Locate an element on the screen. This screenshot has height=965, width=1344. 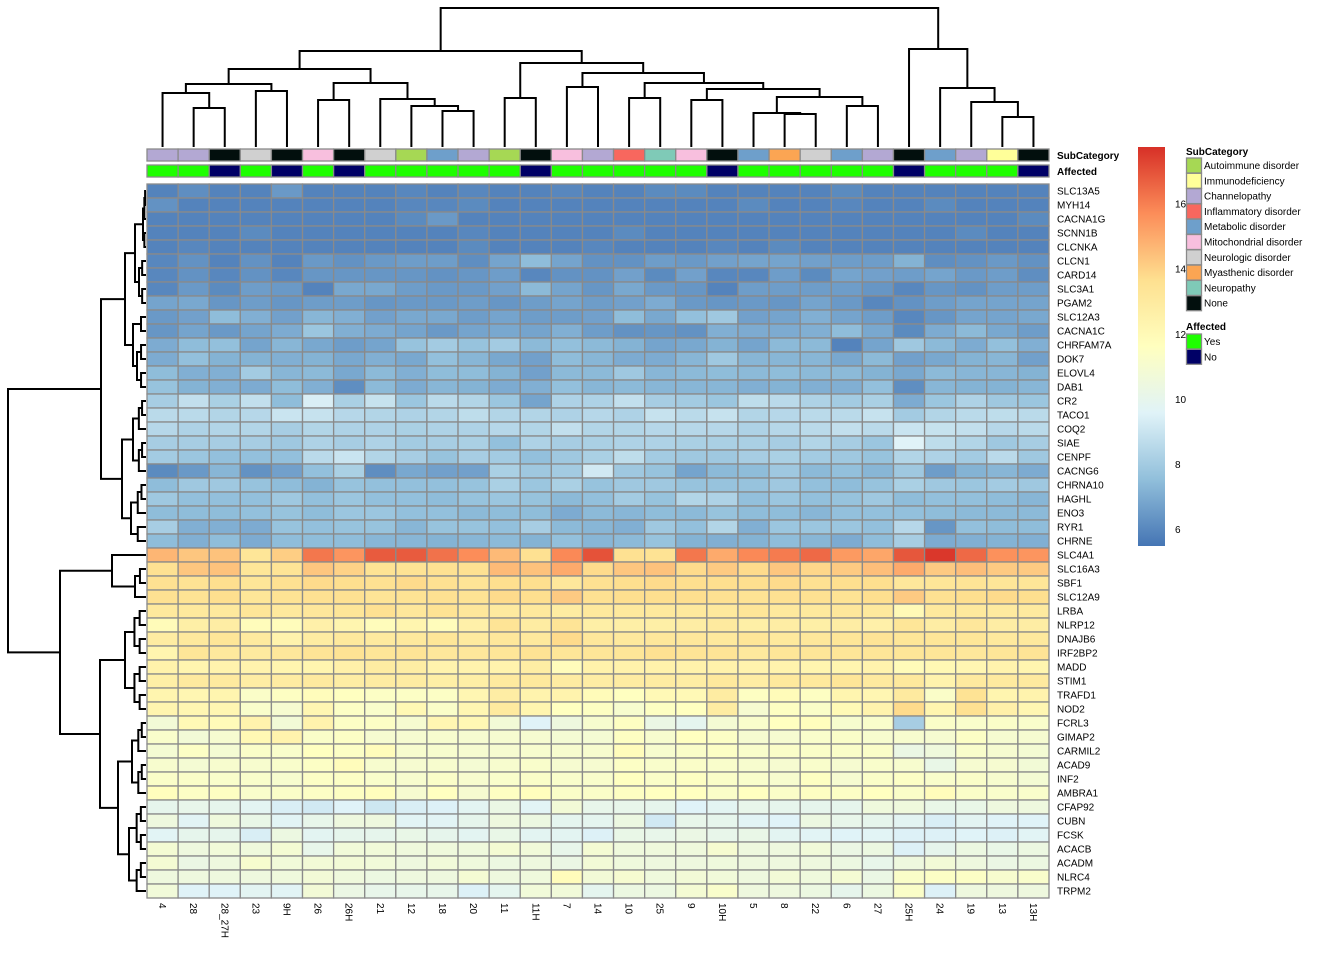
row-label: INF2 is located at coordinates (1068, 780).